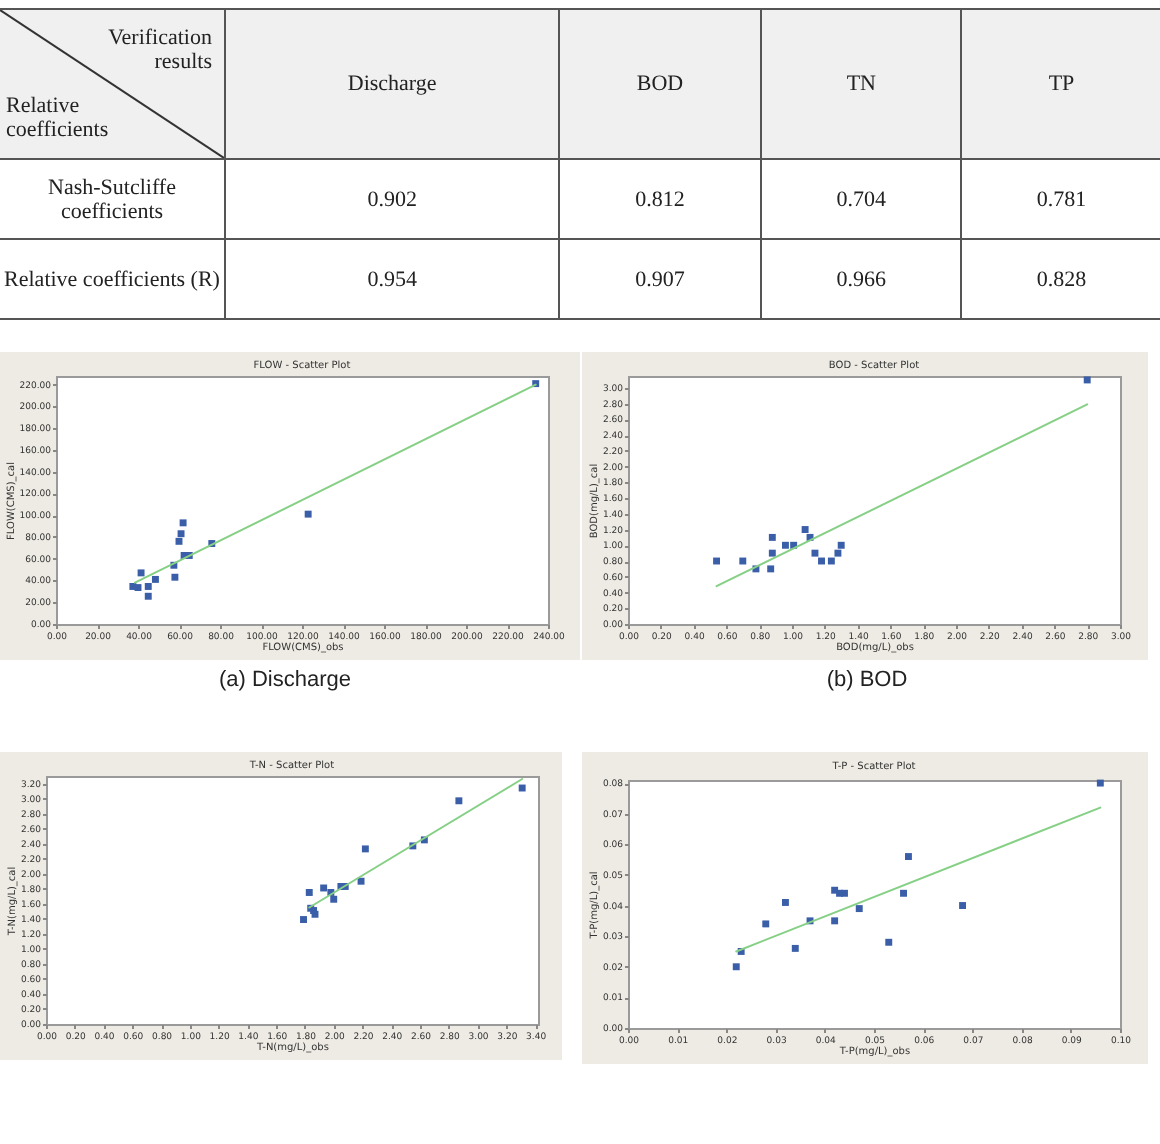 Image resolution: width=1160 pixels, height=1144 pixels. I want to click on text: 0.954, so click(392, 279).